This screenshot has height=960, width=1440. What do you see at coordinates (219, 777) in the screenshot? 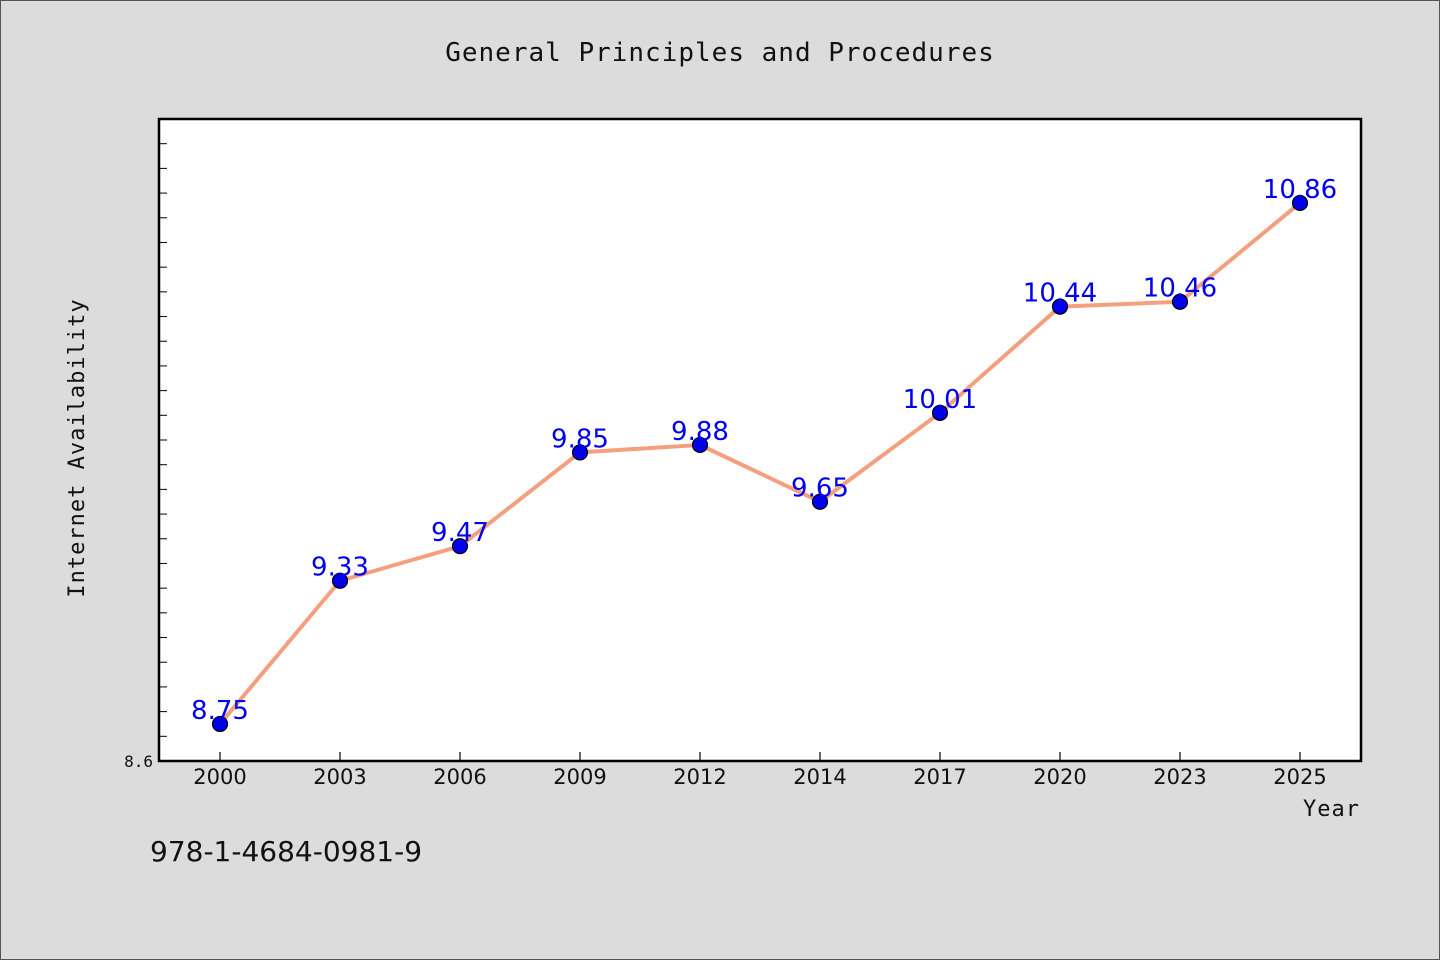
I see `x-tick-label: 2000` at bounding box center [219, 777].